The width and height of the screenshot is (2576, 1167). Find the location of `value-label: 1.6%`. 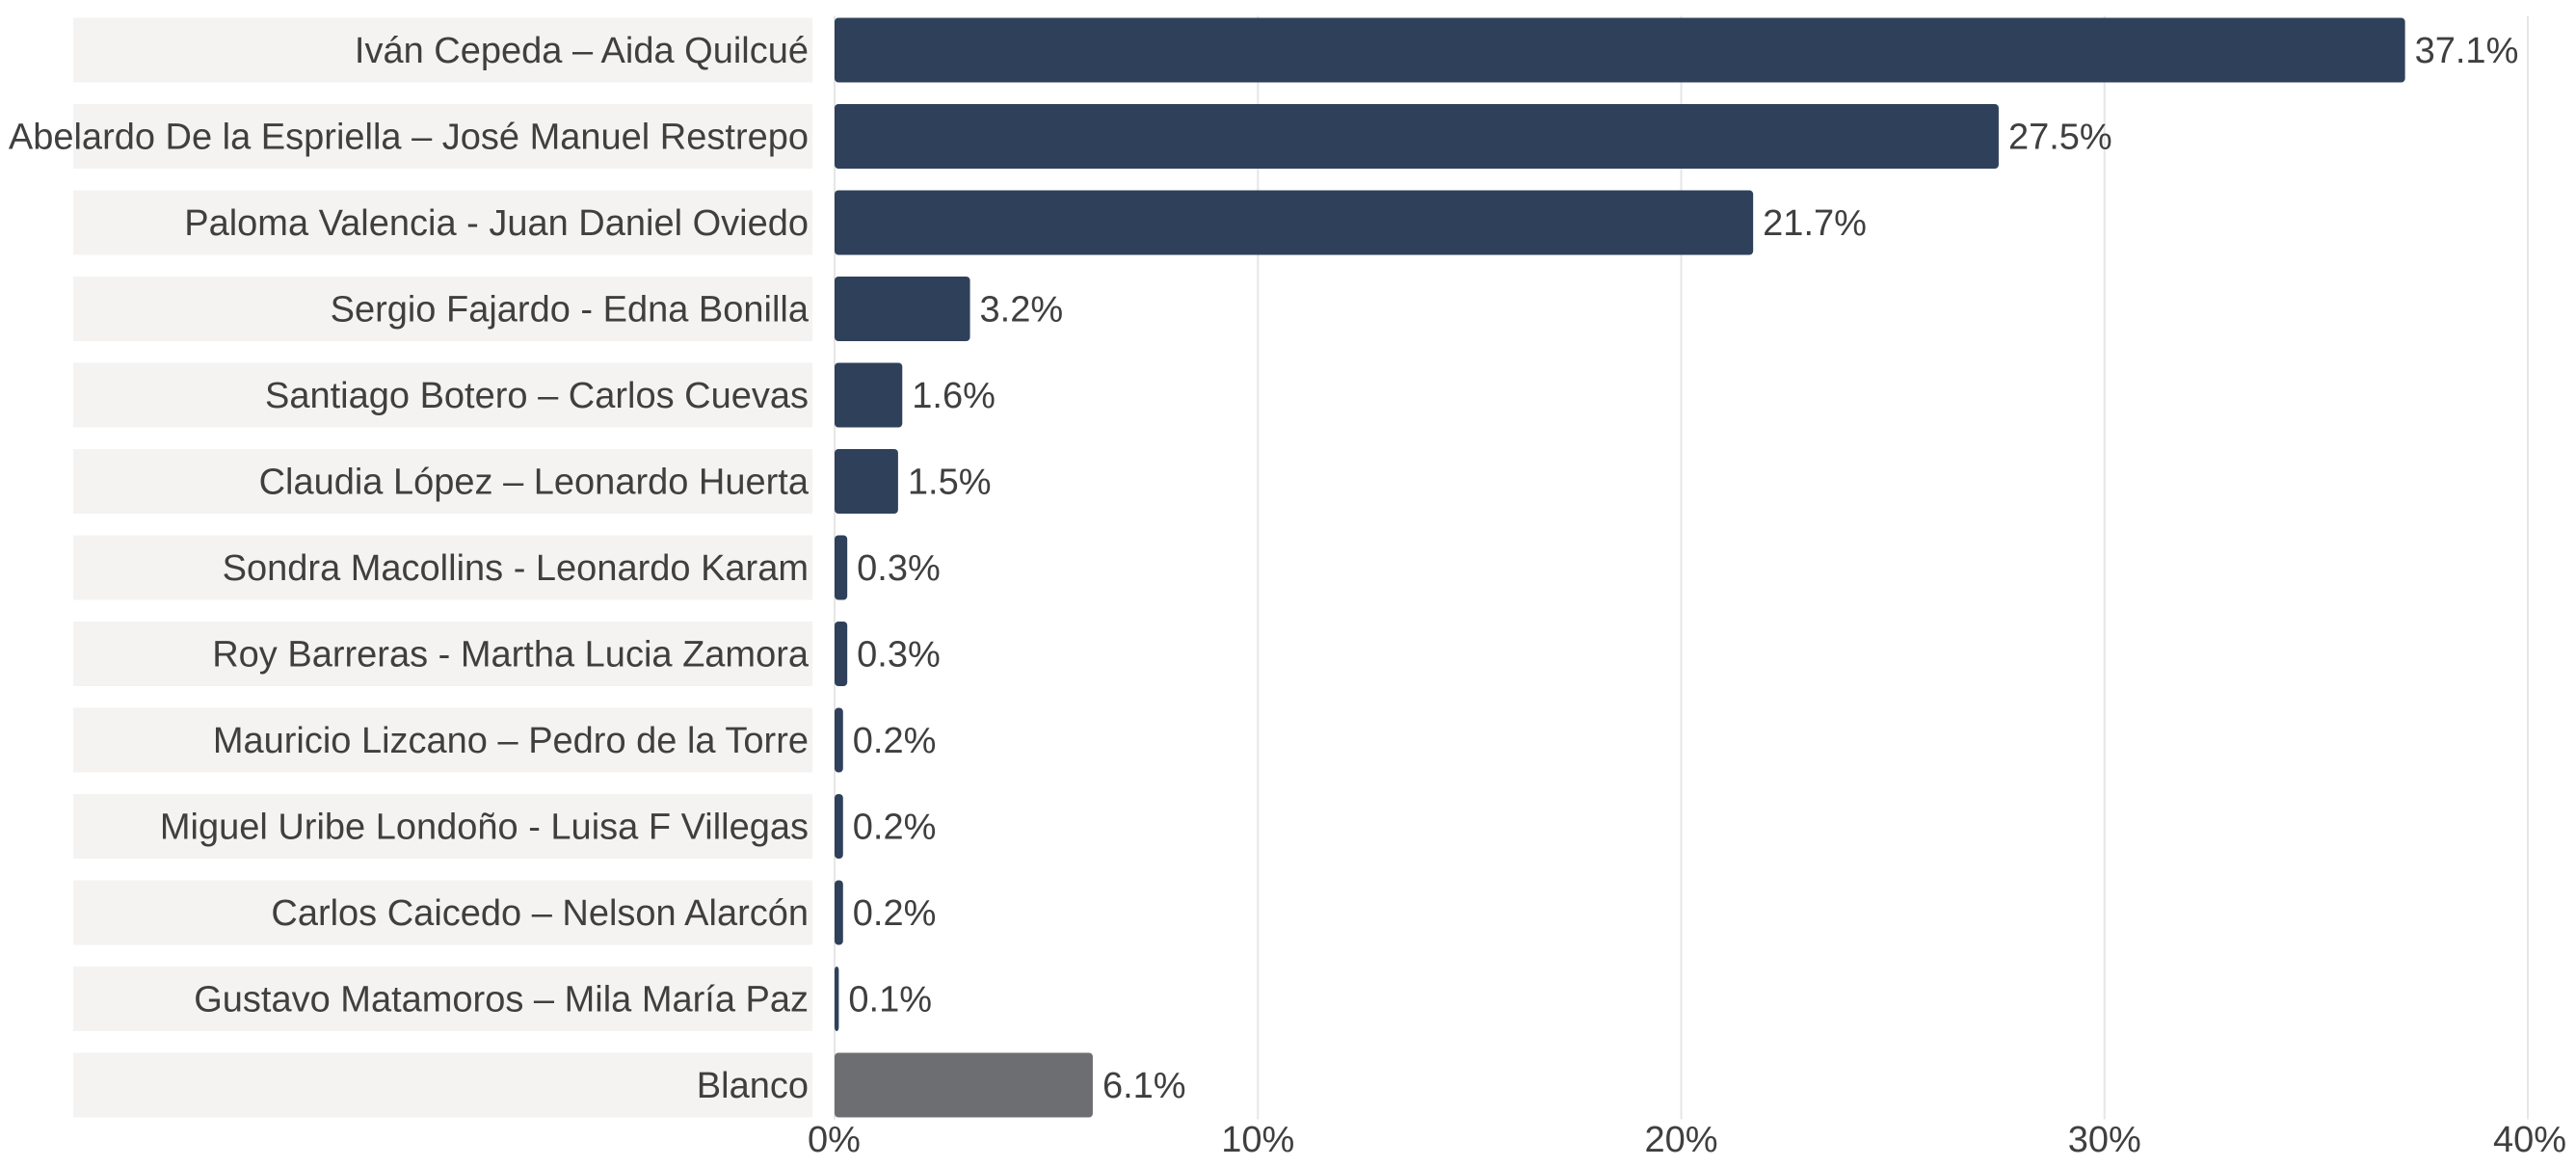

value-label: 1.6% is located at coordinates (954, 396).